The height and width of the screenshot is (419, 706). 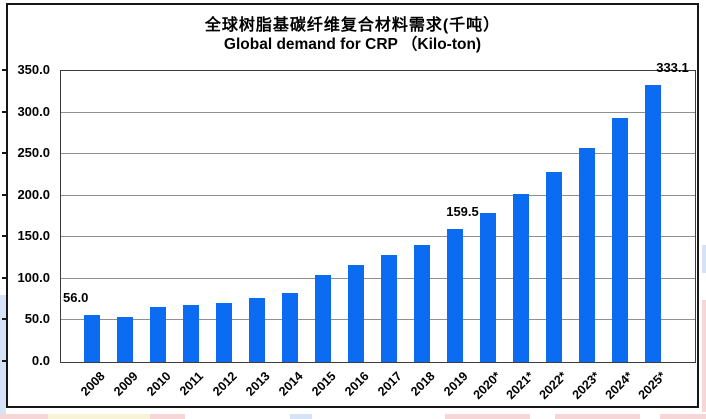 What do you see at coordinates (355, 313) in the screenshot?
I see `bar-2016` at bounding box center [355, 313].